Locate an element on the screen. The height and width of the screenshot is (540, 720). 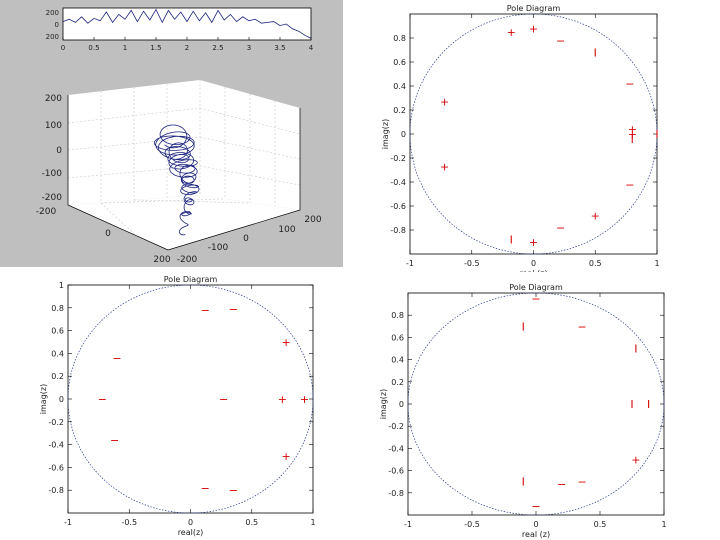
pole-diagram-4-y-tick-label: -0.4 is located at coordinates (396, 448).